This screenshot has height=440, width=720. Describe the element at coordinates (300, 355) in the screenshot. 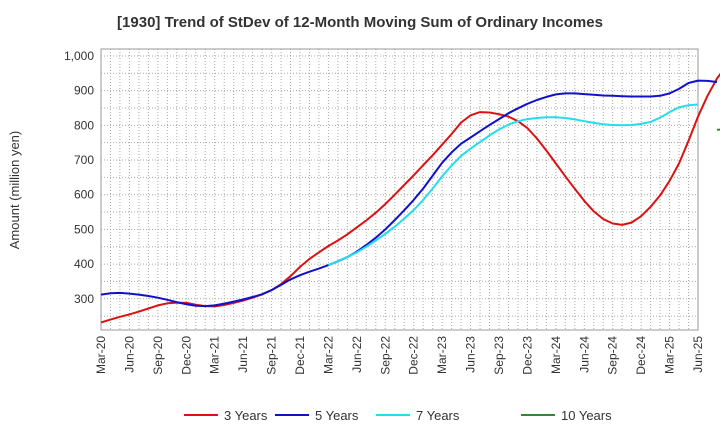

I see `x-tick-label: Dec-21` at that location.